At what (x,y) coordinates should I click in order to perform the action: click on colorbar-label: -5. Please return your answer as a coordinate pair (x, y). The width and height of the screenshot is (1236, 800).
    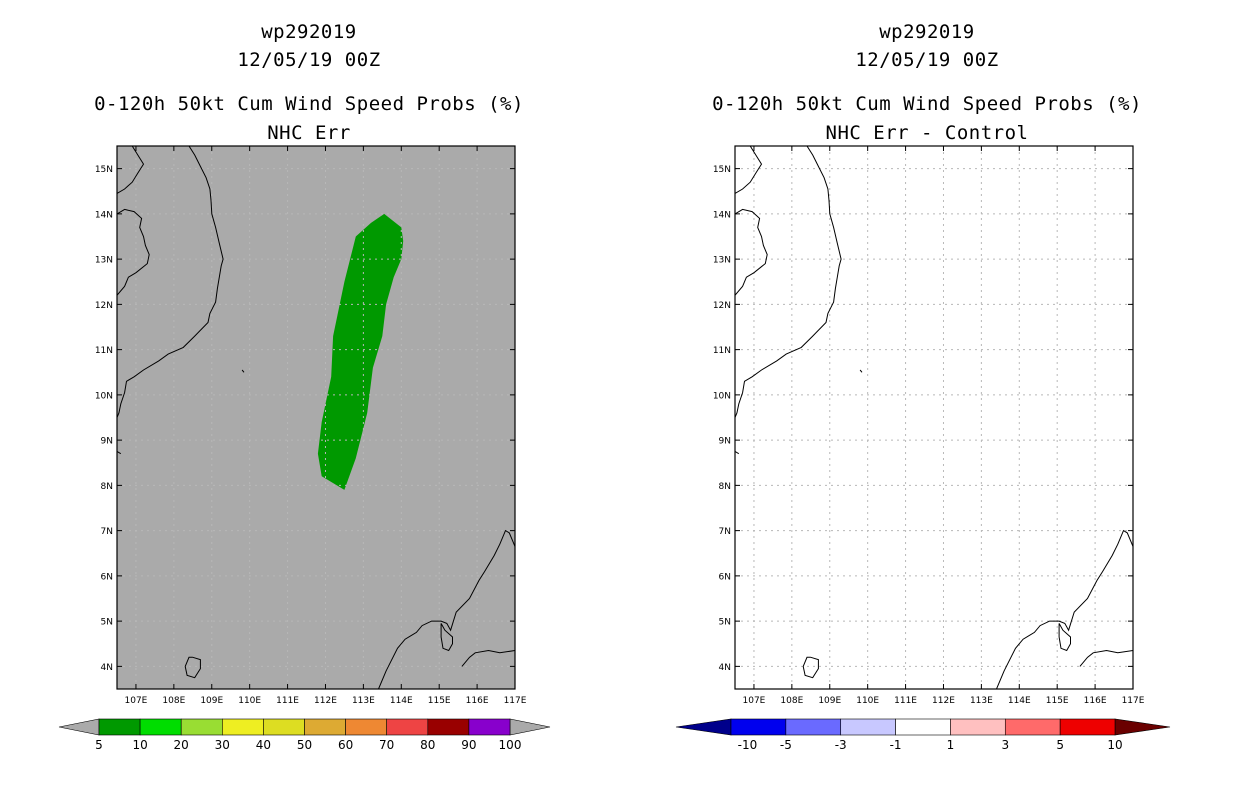
    Looking at the image, I should click on (786, 745).